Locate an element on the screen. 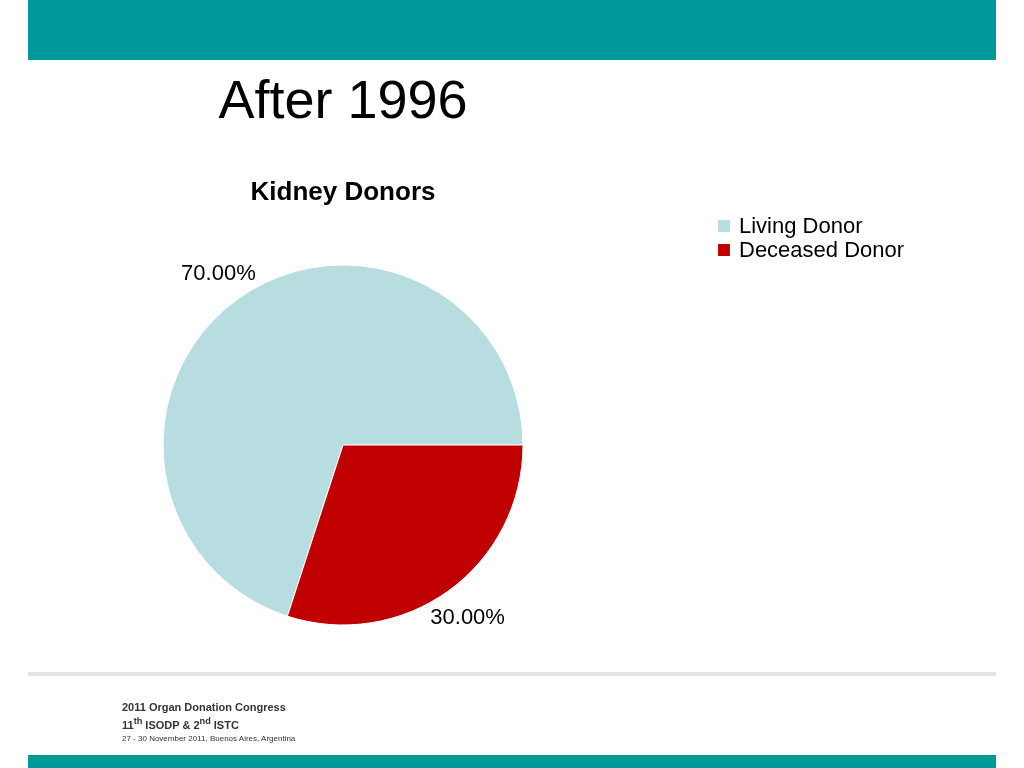 The image size is (1024, 768). data-label: 30.00% is located at coordinates (467, 616).